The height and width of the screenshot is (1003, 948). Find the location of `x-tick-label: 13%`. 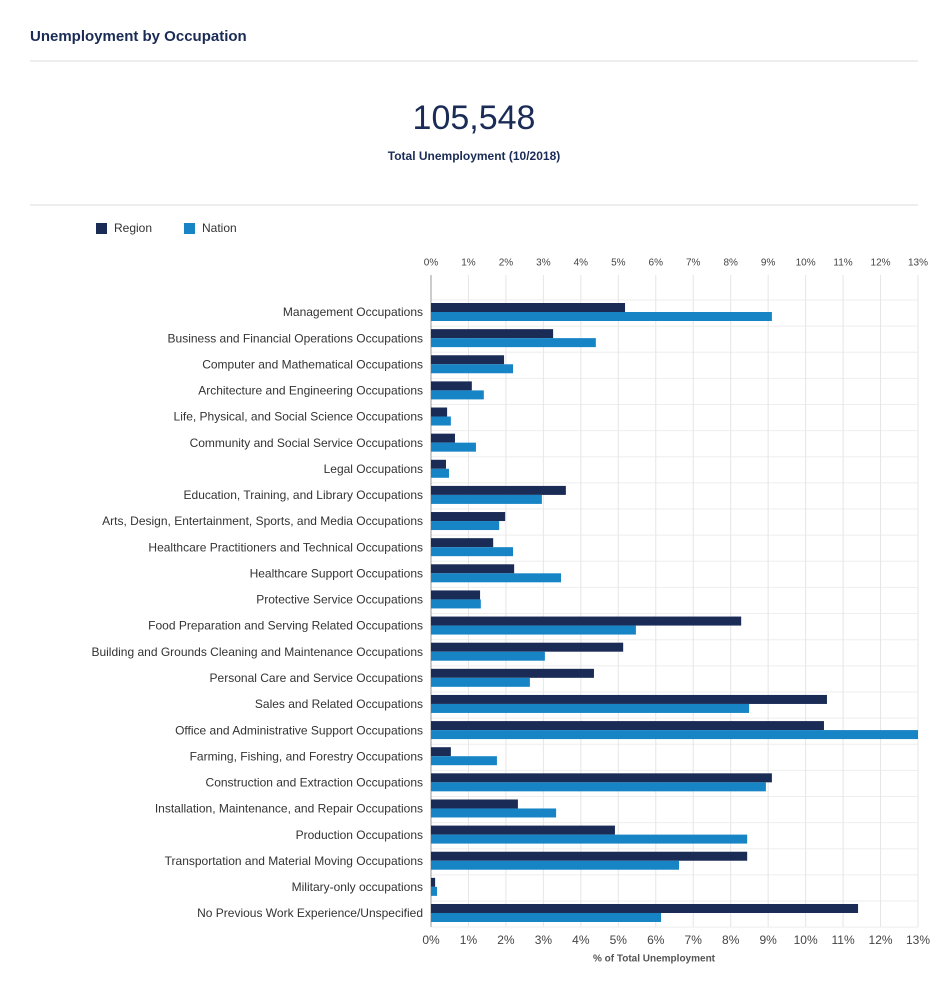

x-tick-label: 13% is located at coordinates (918, 940).